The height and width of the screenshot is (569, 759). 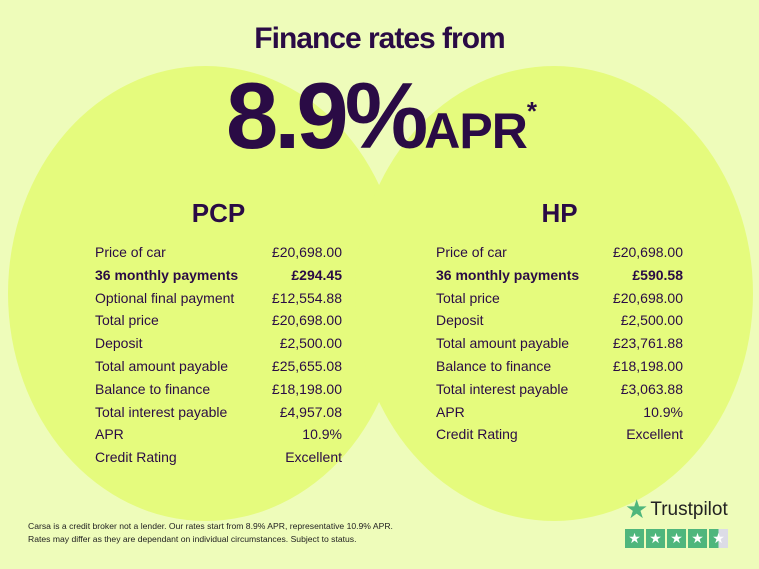 I want to click on table-row: Total interest payable £4,957.08, so click(x=218, y=412).